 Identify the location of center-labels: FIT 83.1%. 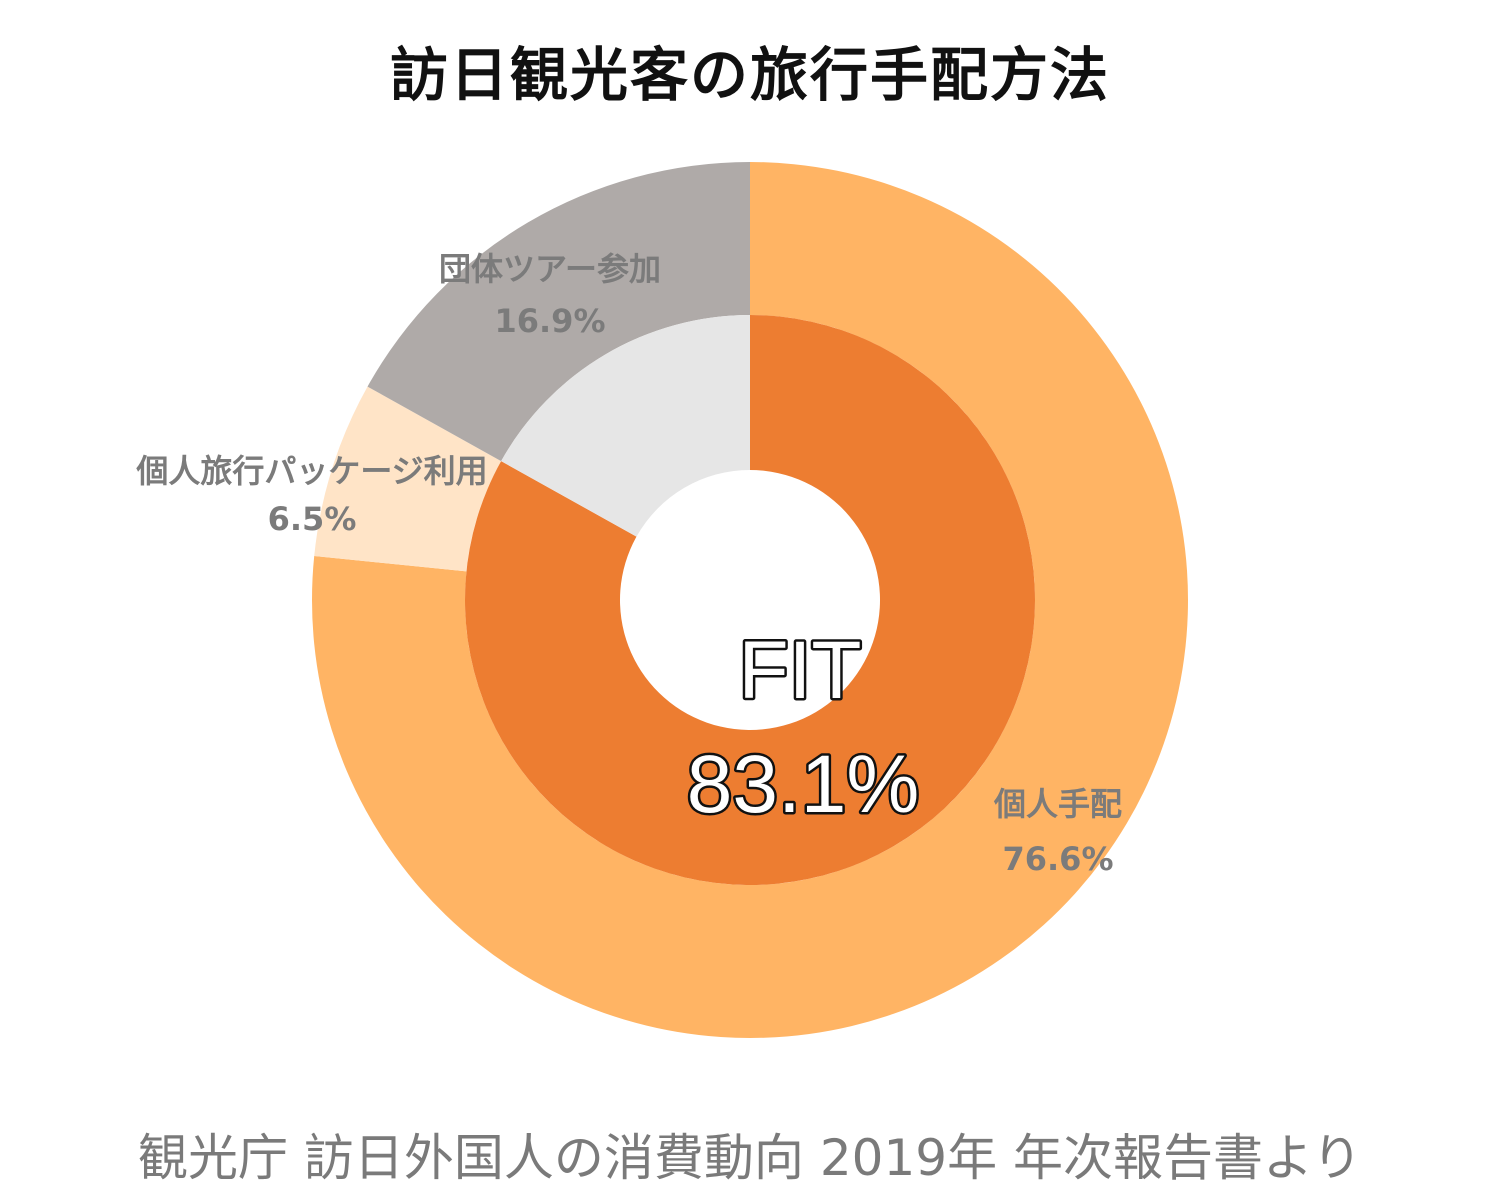
(803, 728).